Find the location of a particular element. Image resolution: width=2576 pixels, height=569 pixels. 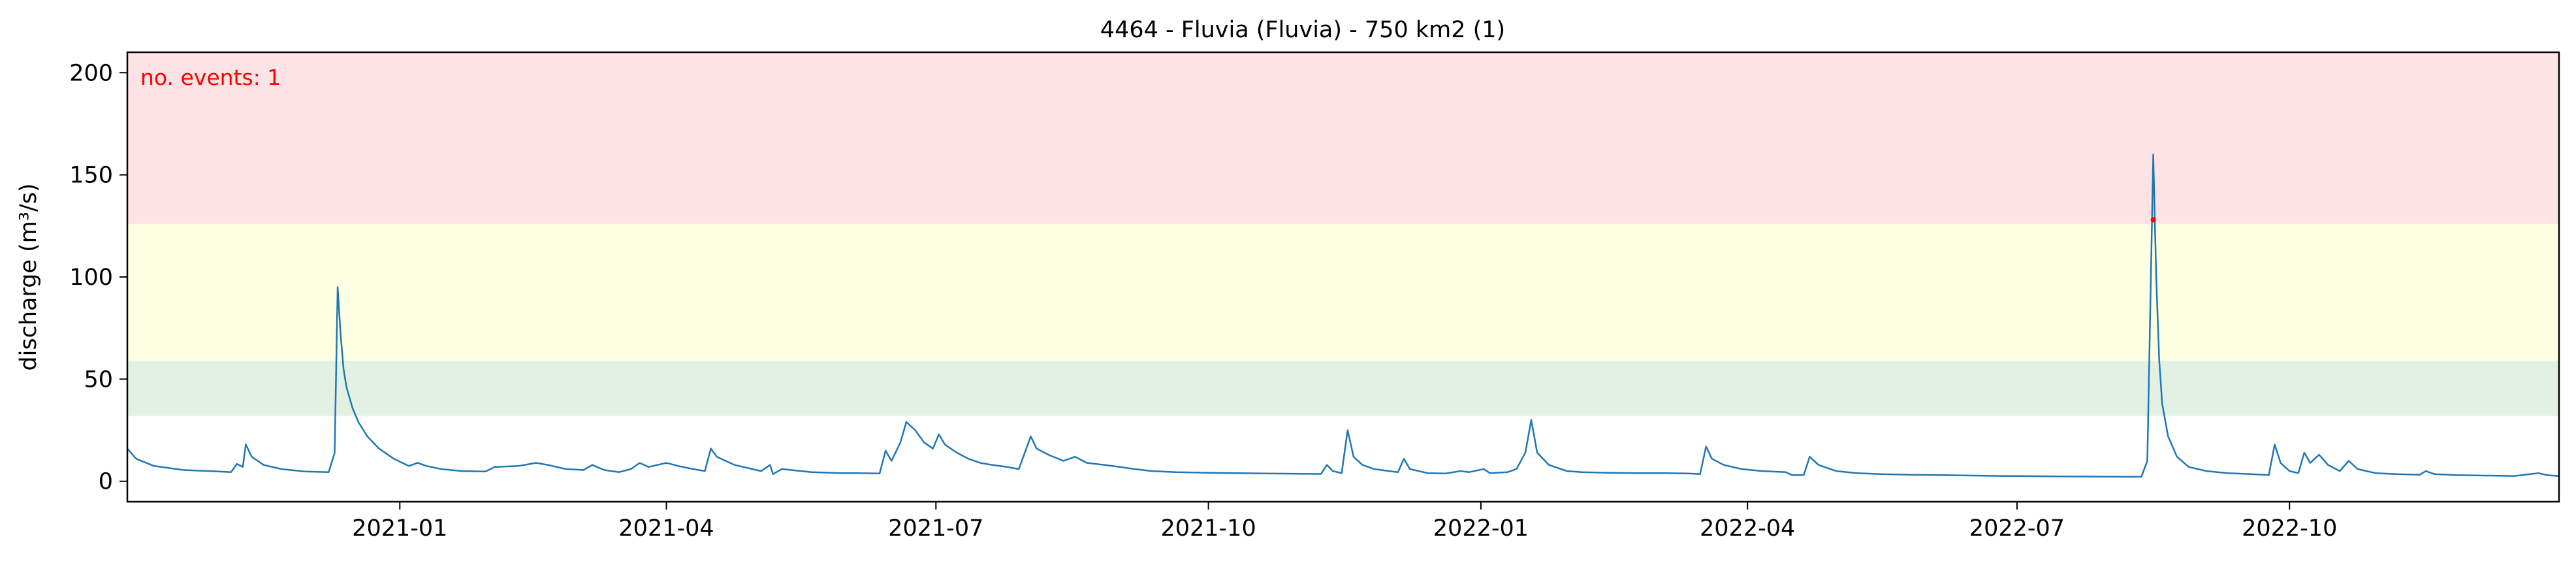

x-tick-label: 2022-04 is located at coordinates (1748, 528).